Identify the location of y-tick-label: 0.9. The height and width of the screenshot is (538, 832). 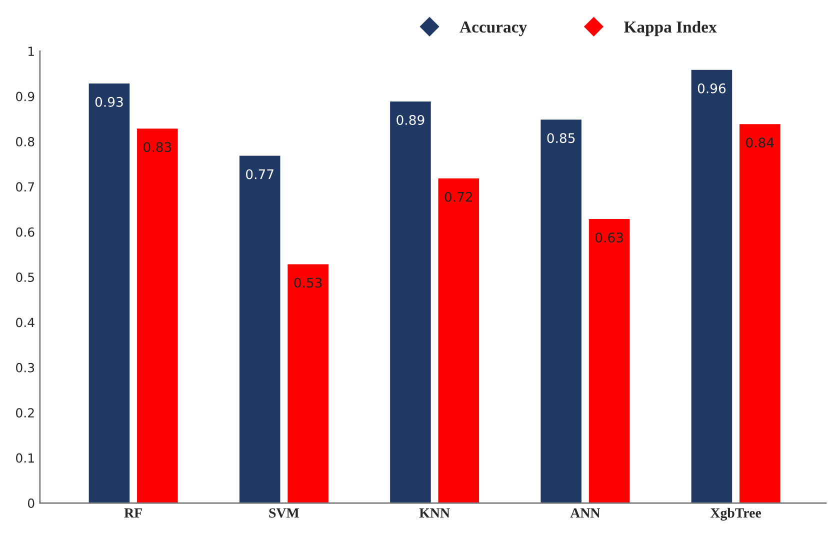
(25, 97).